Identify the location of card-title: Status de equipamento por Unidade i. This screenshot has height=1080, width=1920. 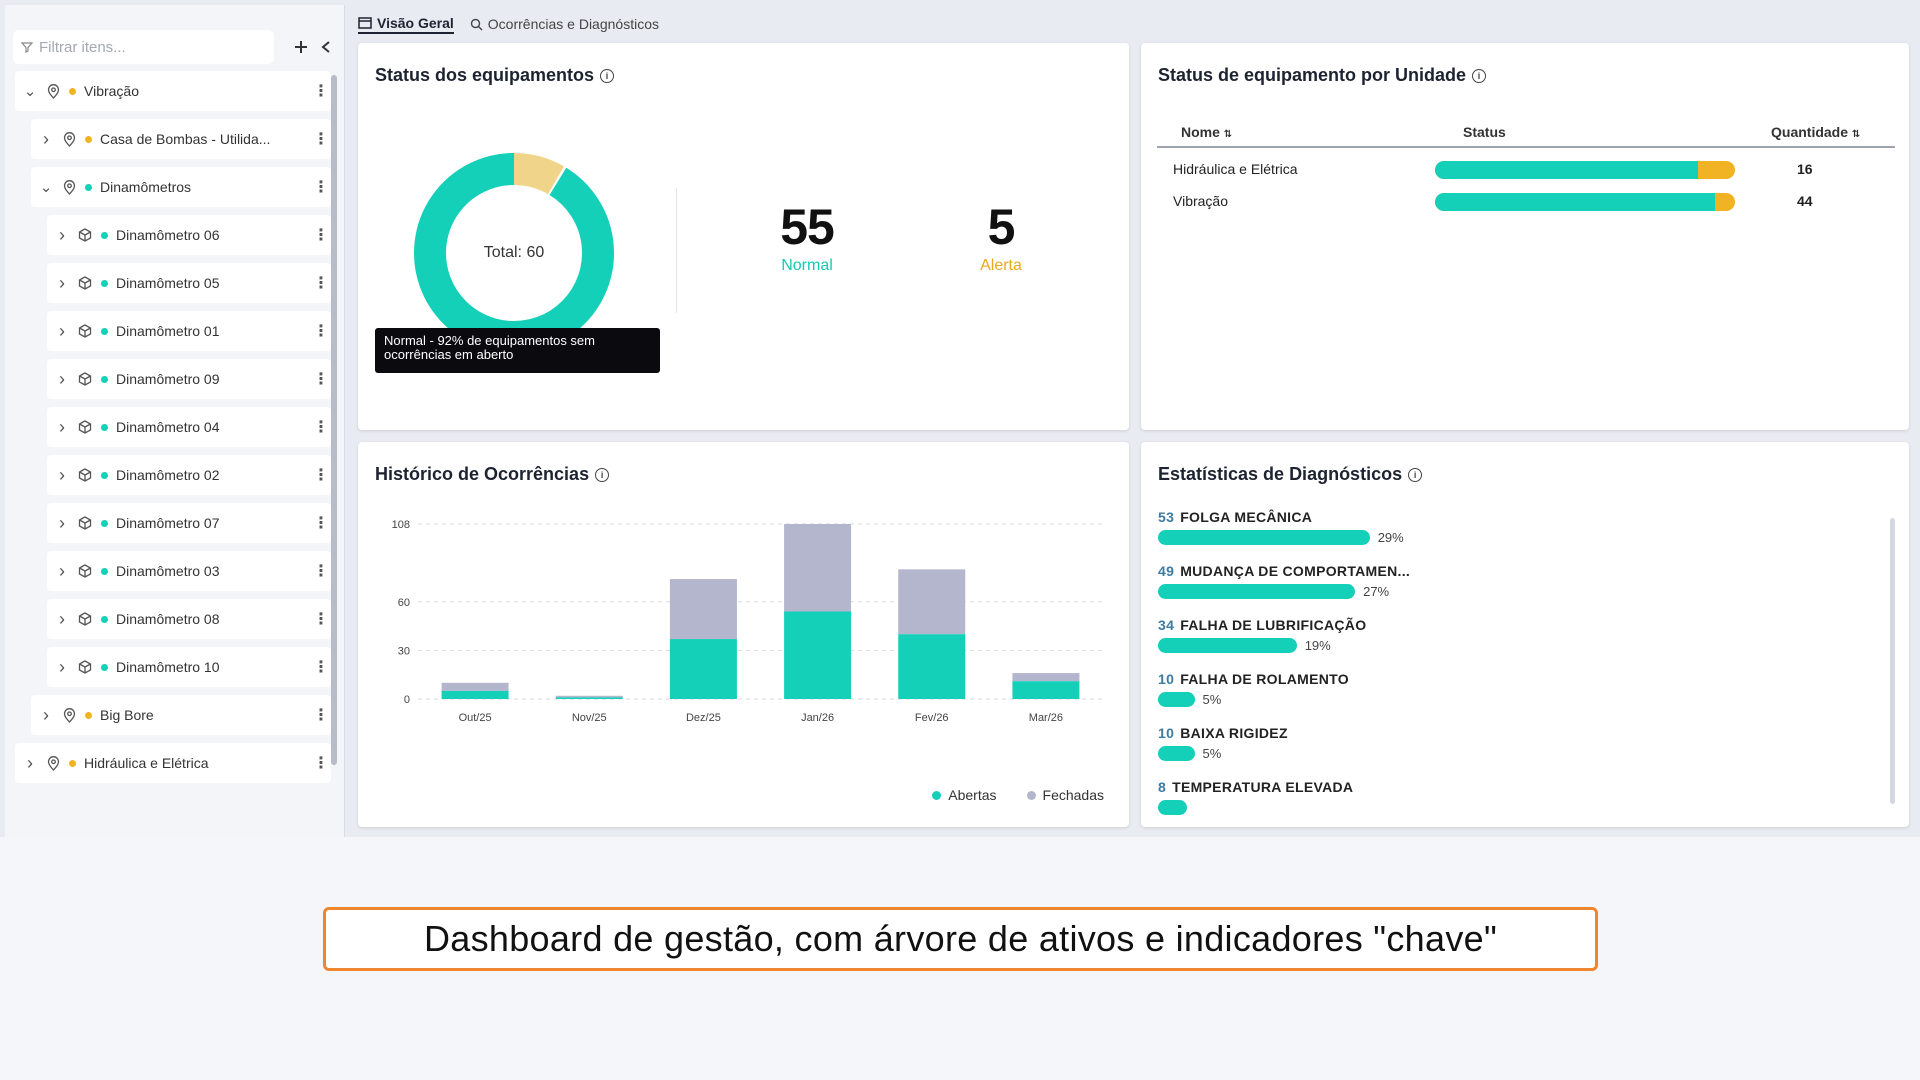
(1322, 75).